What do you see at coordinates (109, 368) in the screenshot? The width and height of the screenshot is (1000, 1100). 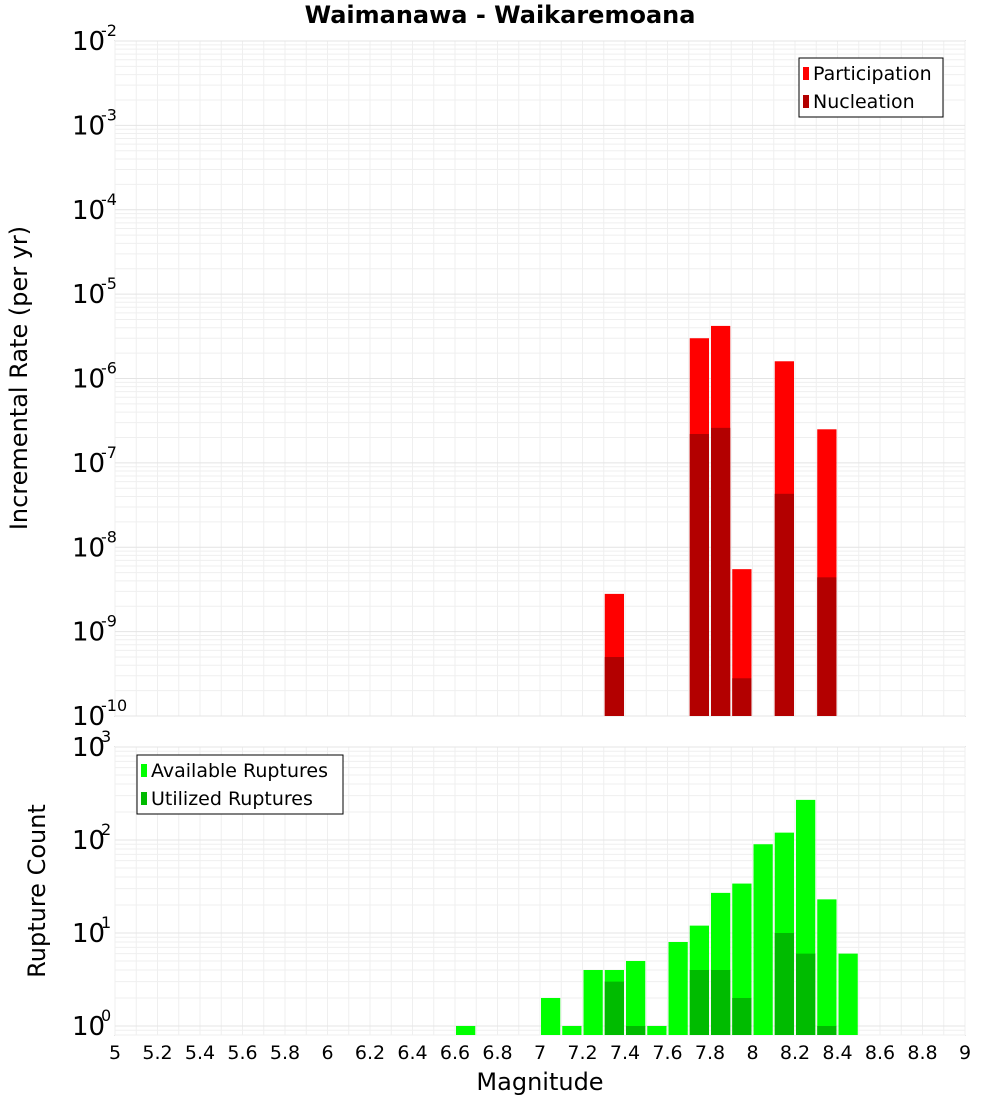 I see `y-tick-exponent: -6` at bounding box center [109, 368].